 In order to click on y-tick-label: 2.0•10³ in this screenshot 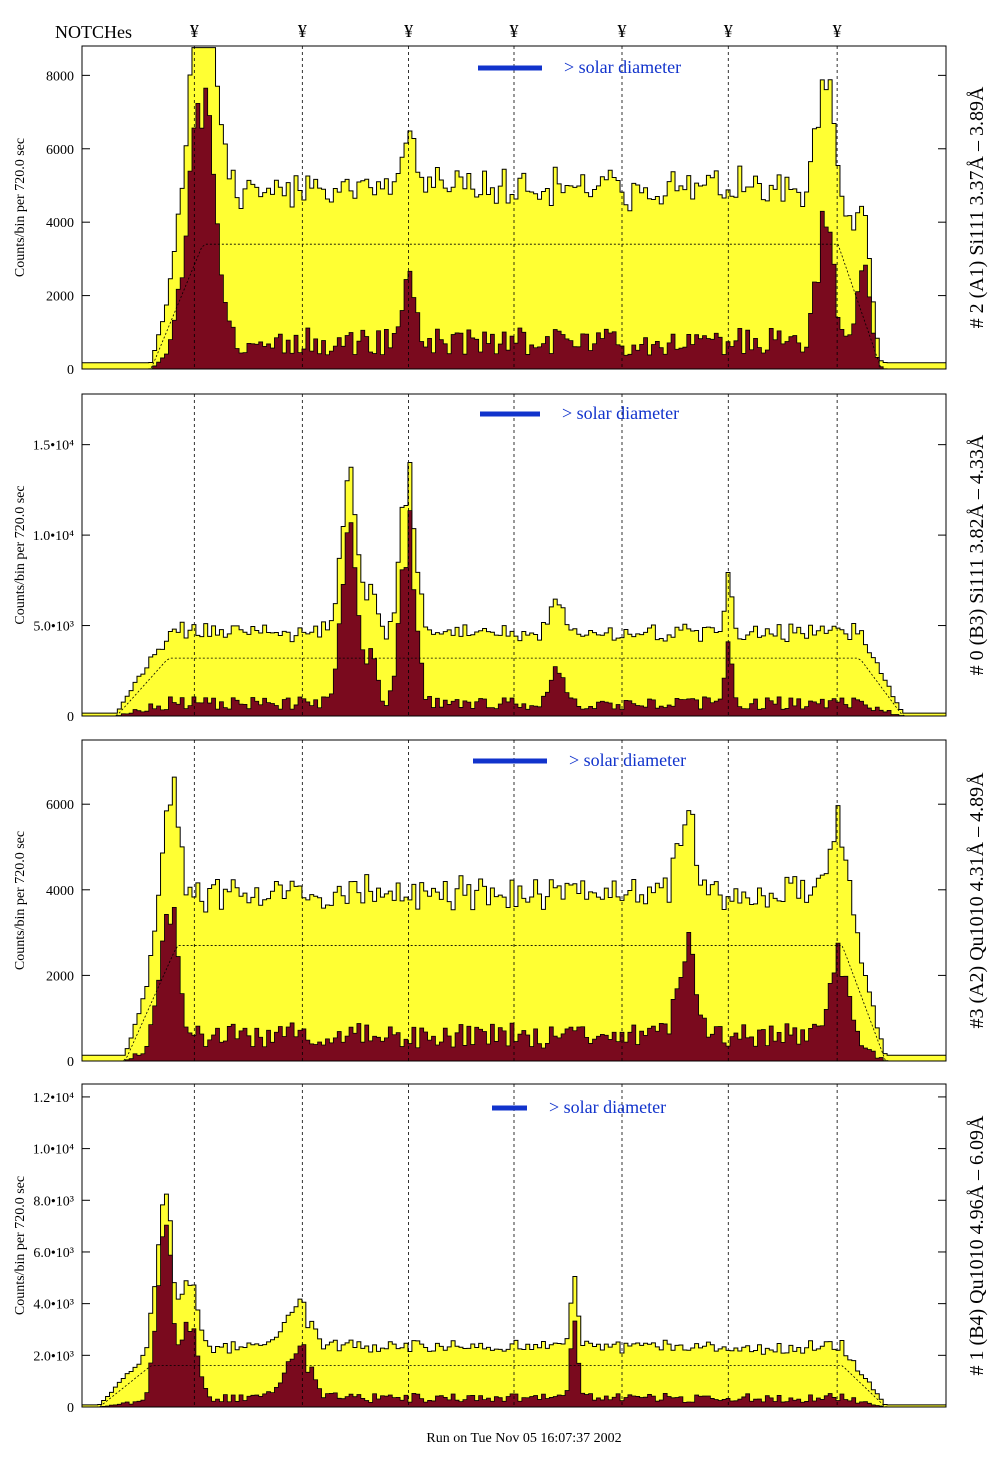, I will do `click(53, 1356)`.